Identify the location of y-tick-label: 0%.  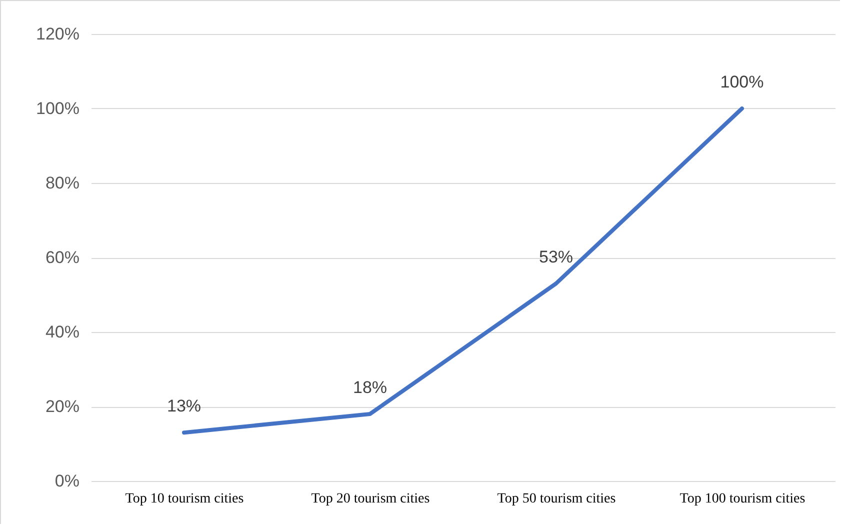
(67, 481).